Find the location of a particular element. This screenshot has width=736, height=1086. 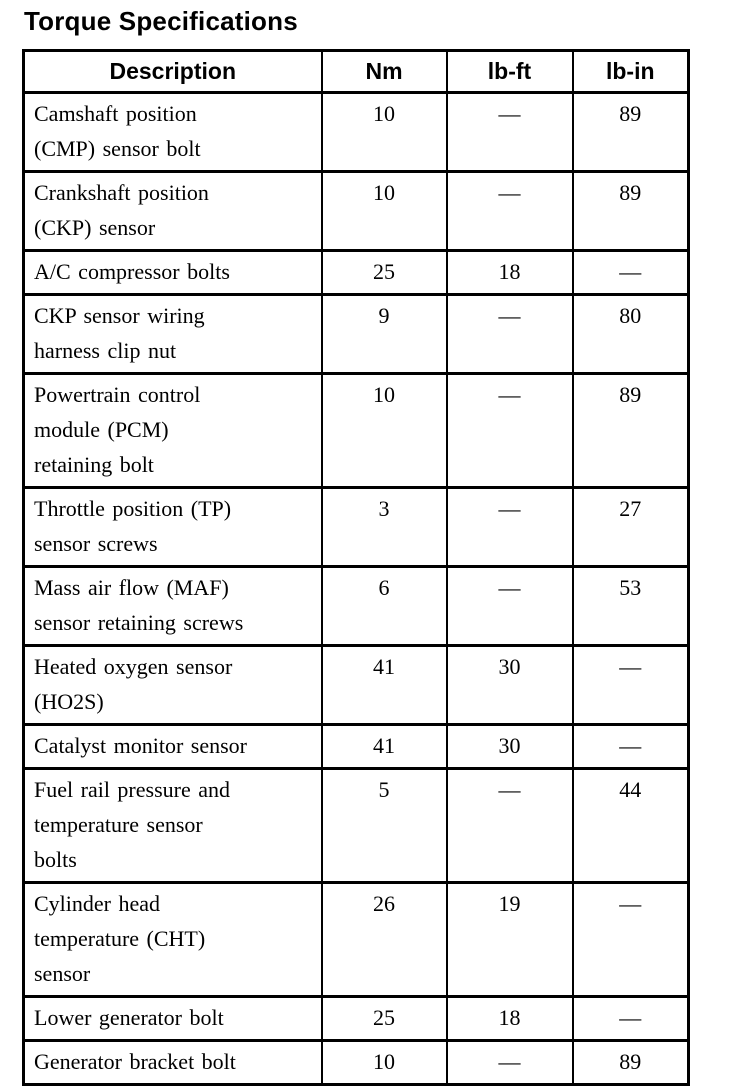

page-title: Torque Specifications is located at coordinates (161, 21).